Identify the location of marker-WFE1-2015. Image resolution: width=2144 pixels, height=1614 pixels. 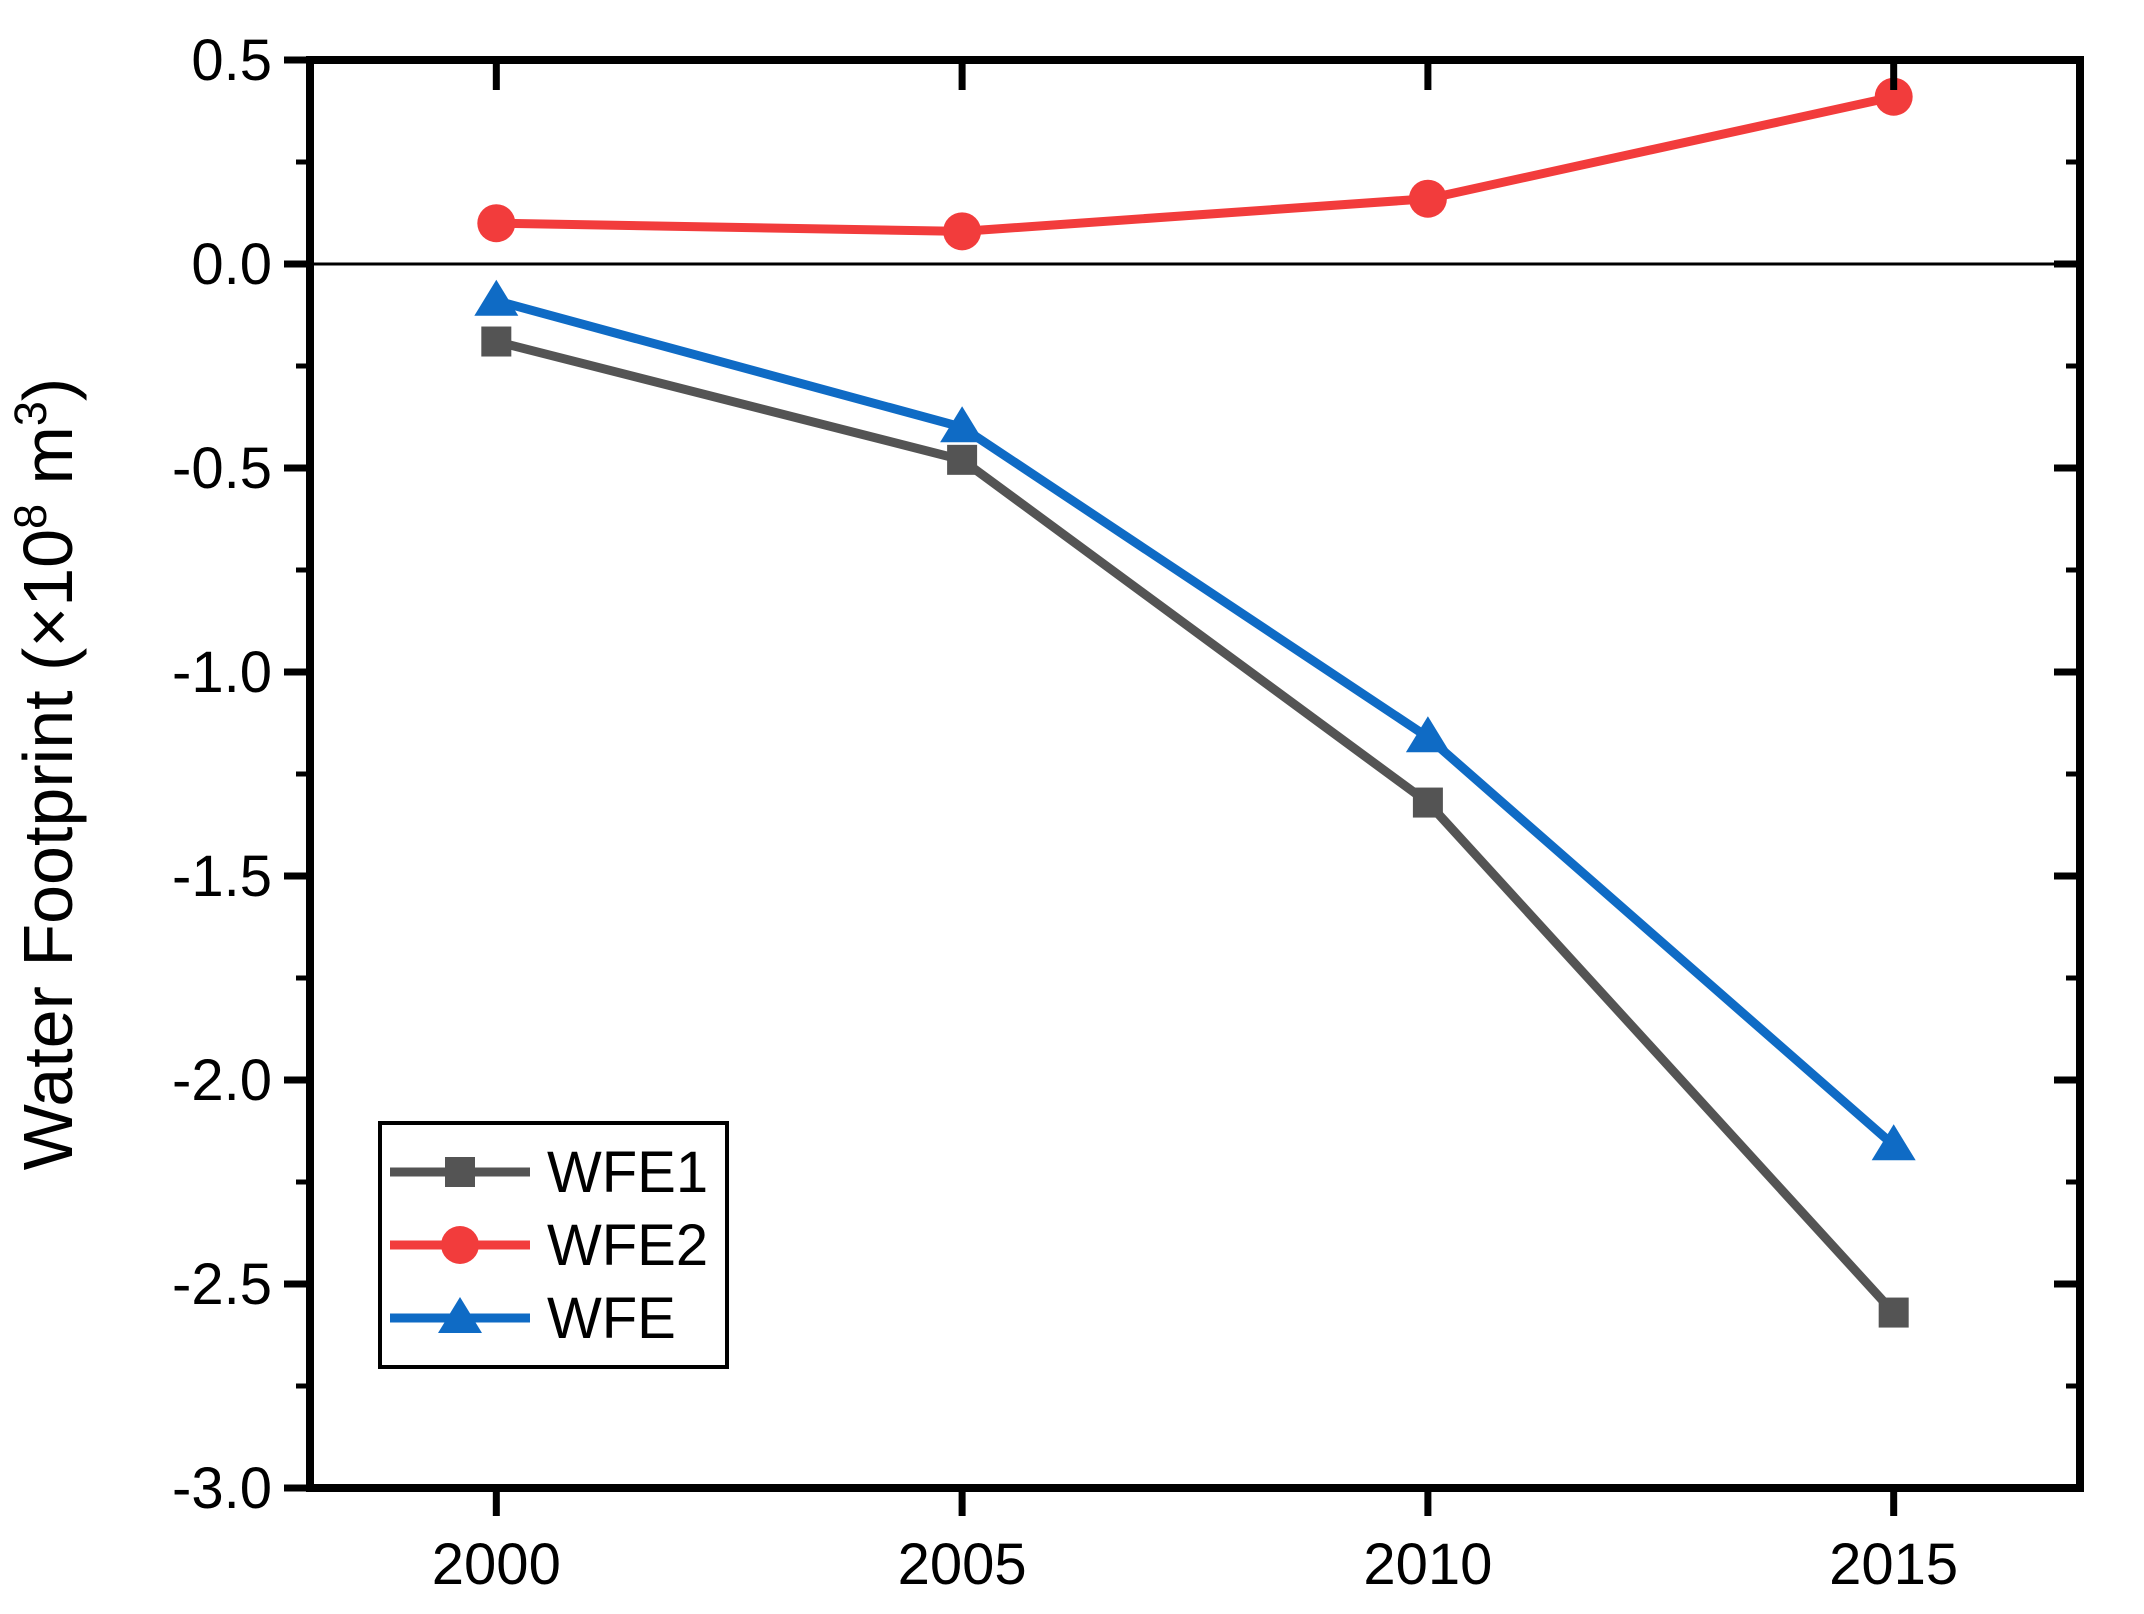
(1893, 1312).